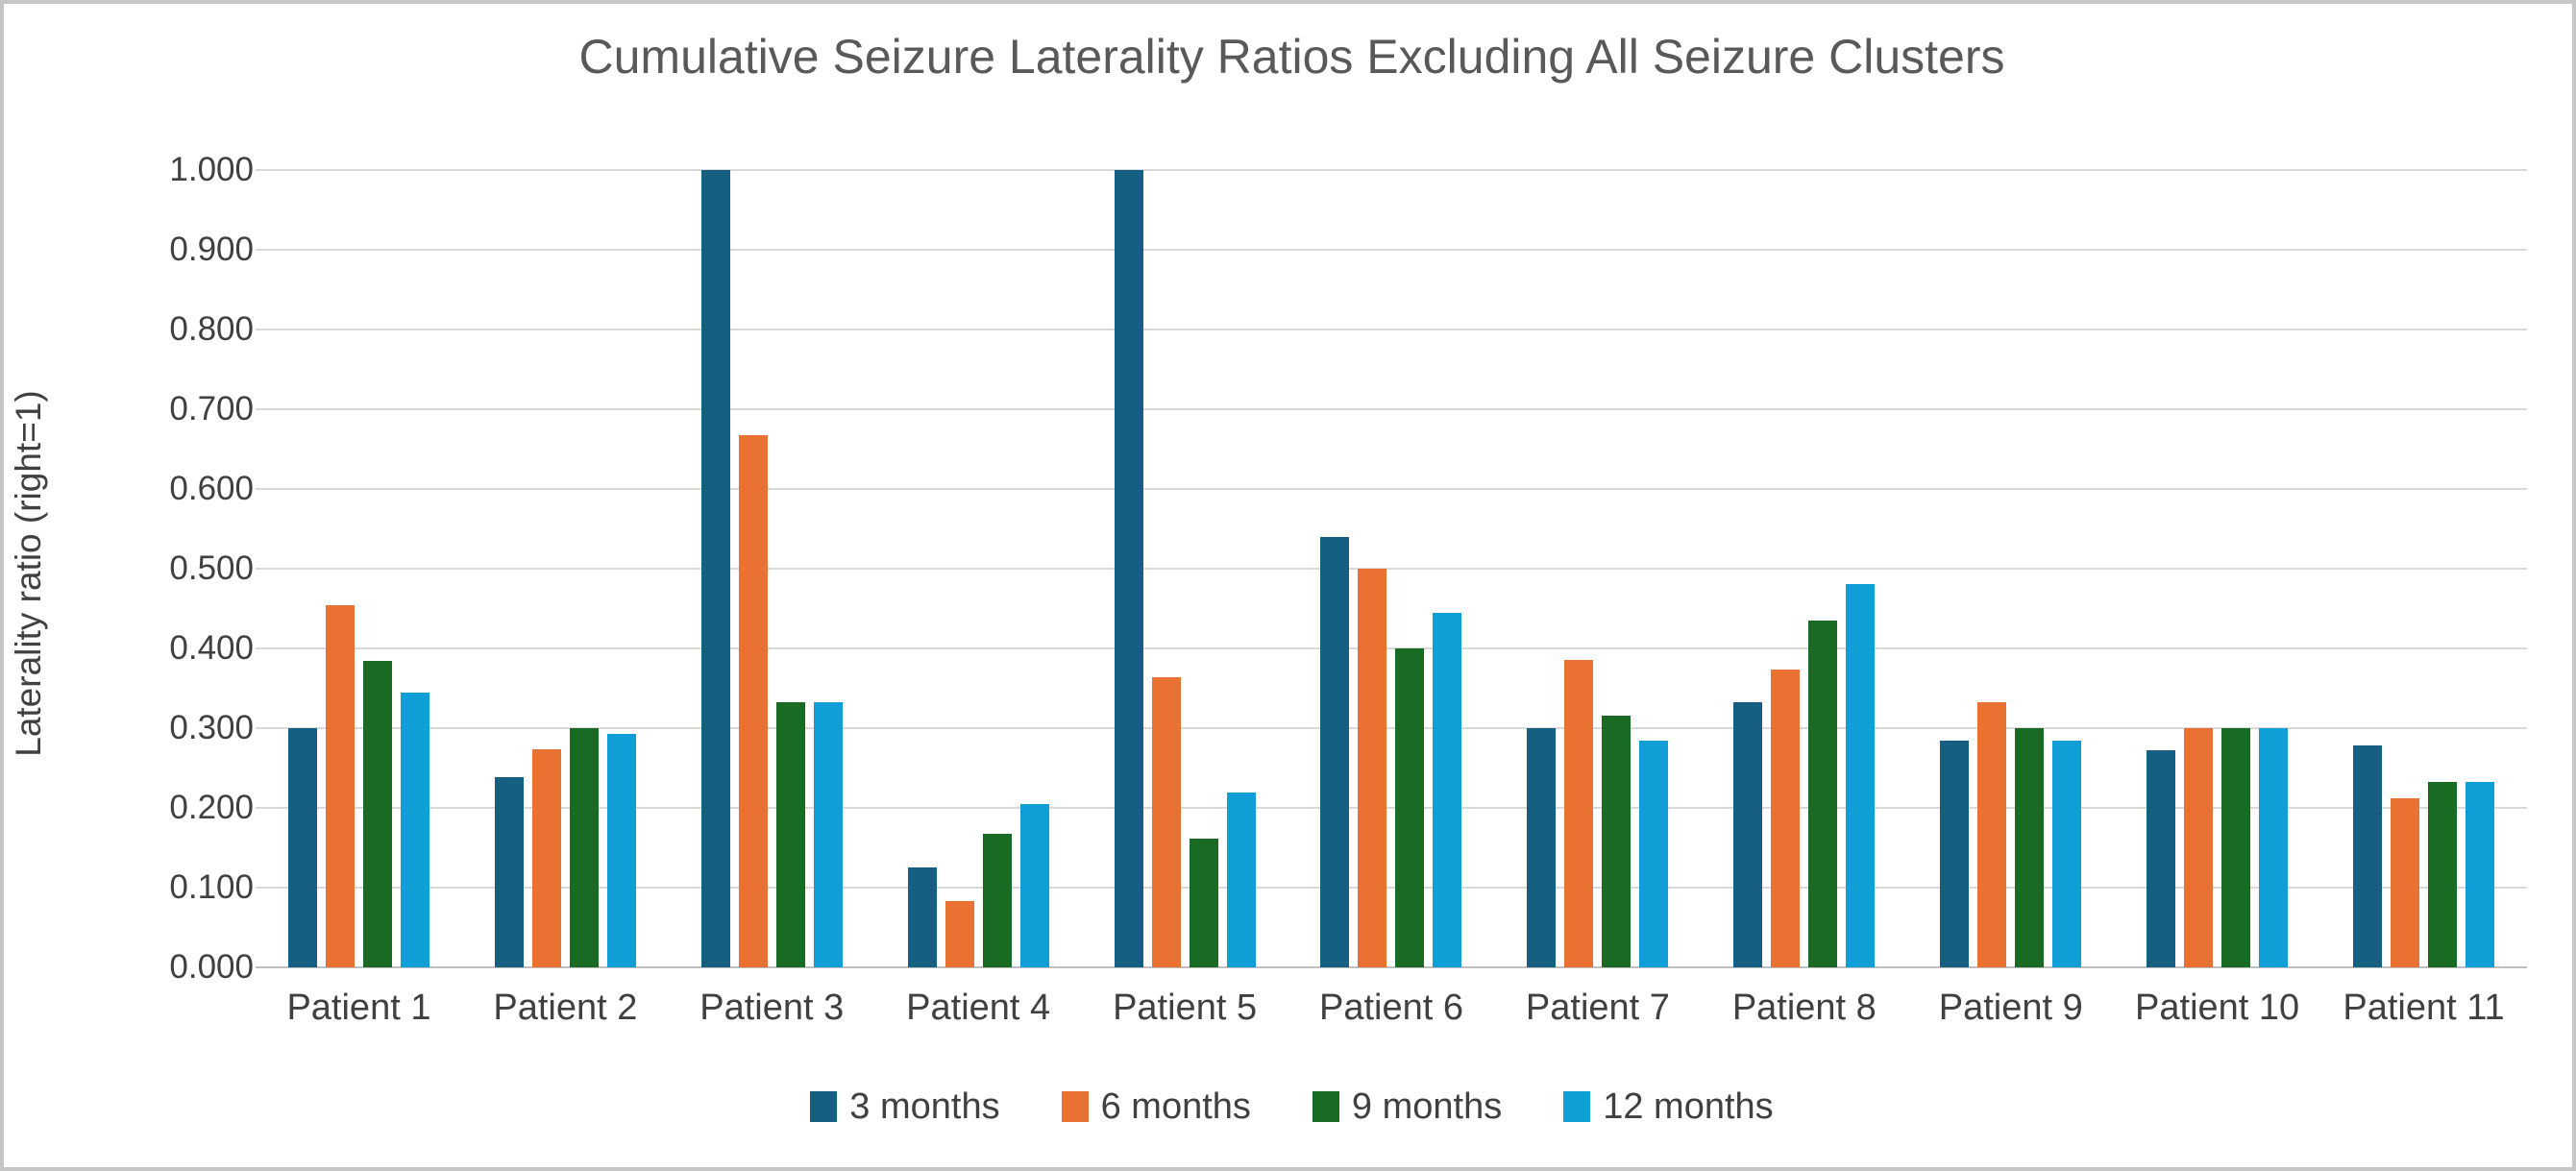 Image resolution: width=2576 pixels, height=1171 pixels. I want to click on legend-item-3-months: 3 months, so click(905, 1107).